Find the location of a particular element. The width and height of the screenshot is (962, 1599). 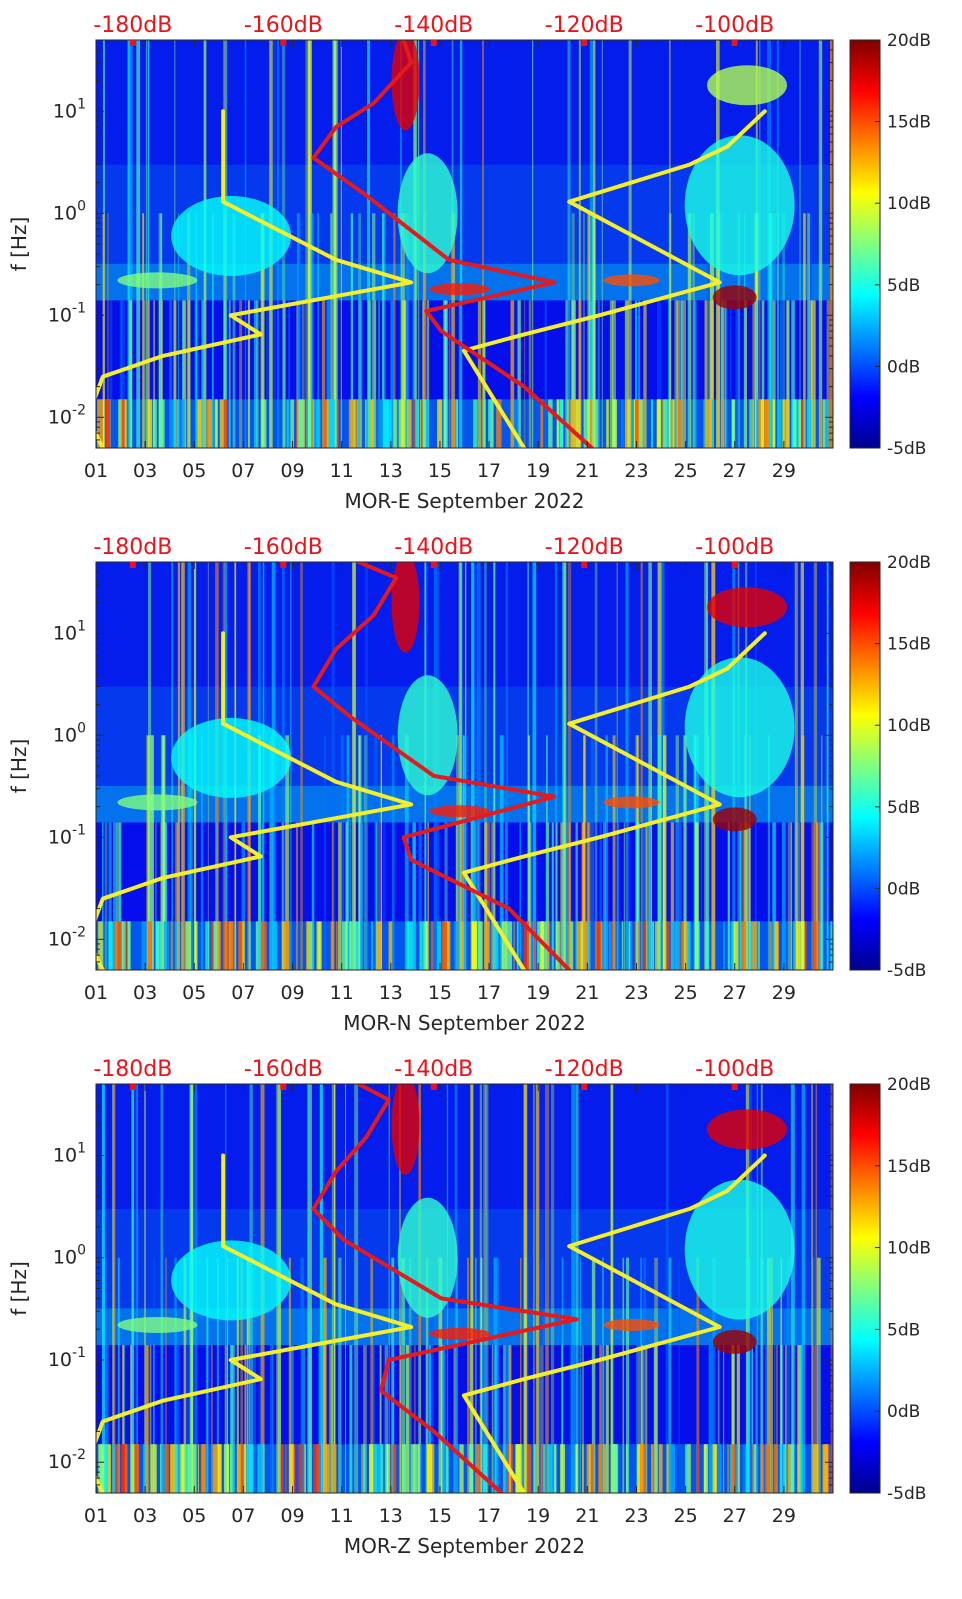

x-axis-label: MOR-Z September 2022 is located at coordinates (464, 1546).